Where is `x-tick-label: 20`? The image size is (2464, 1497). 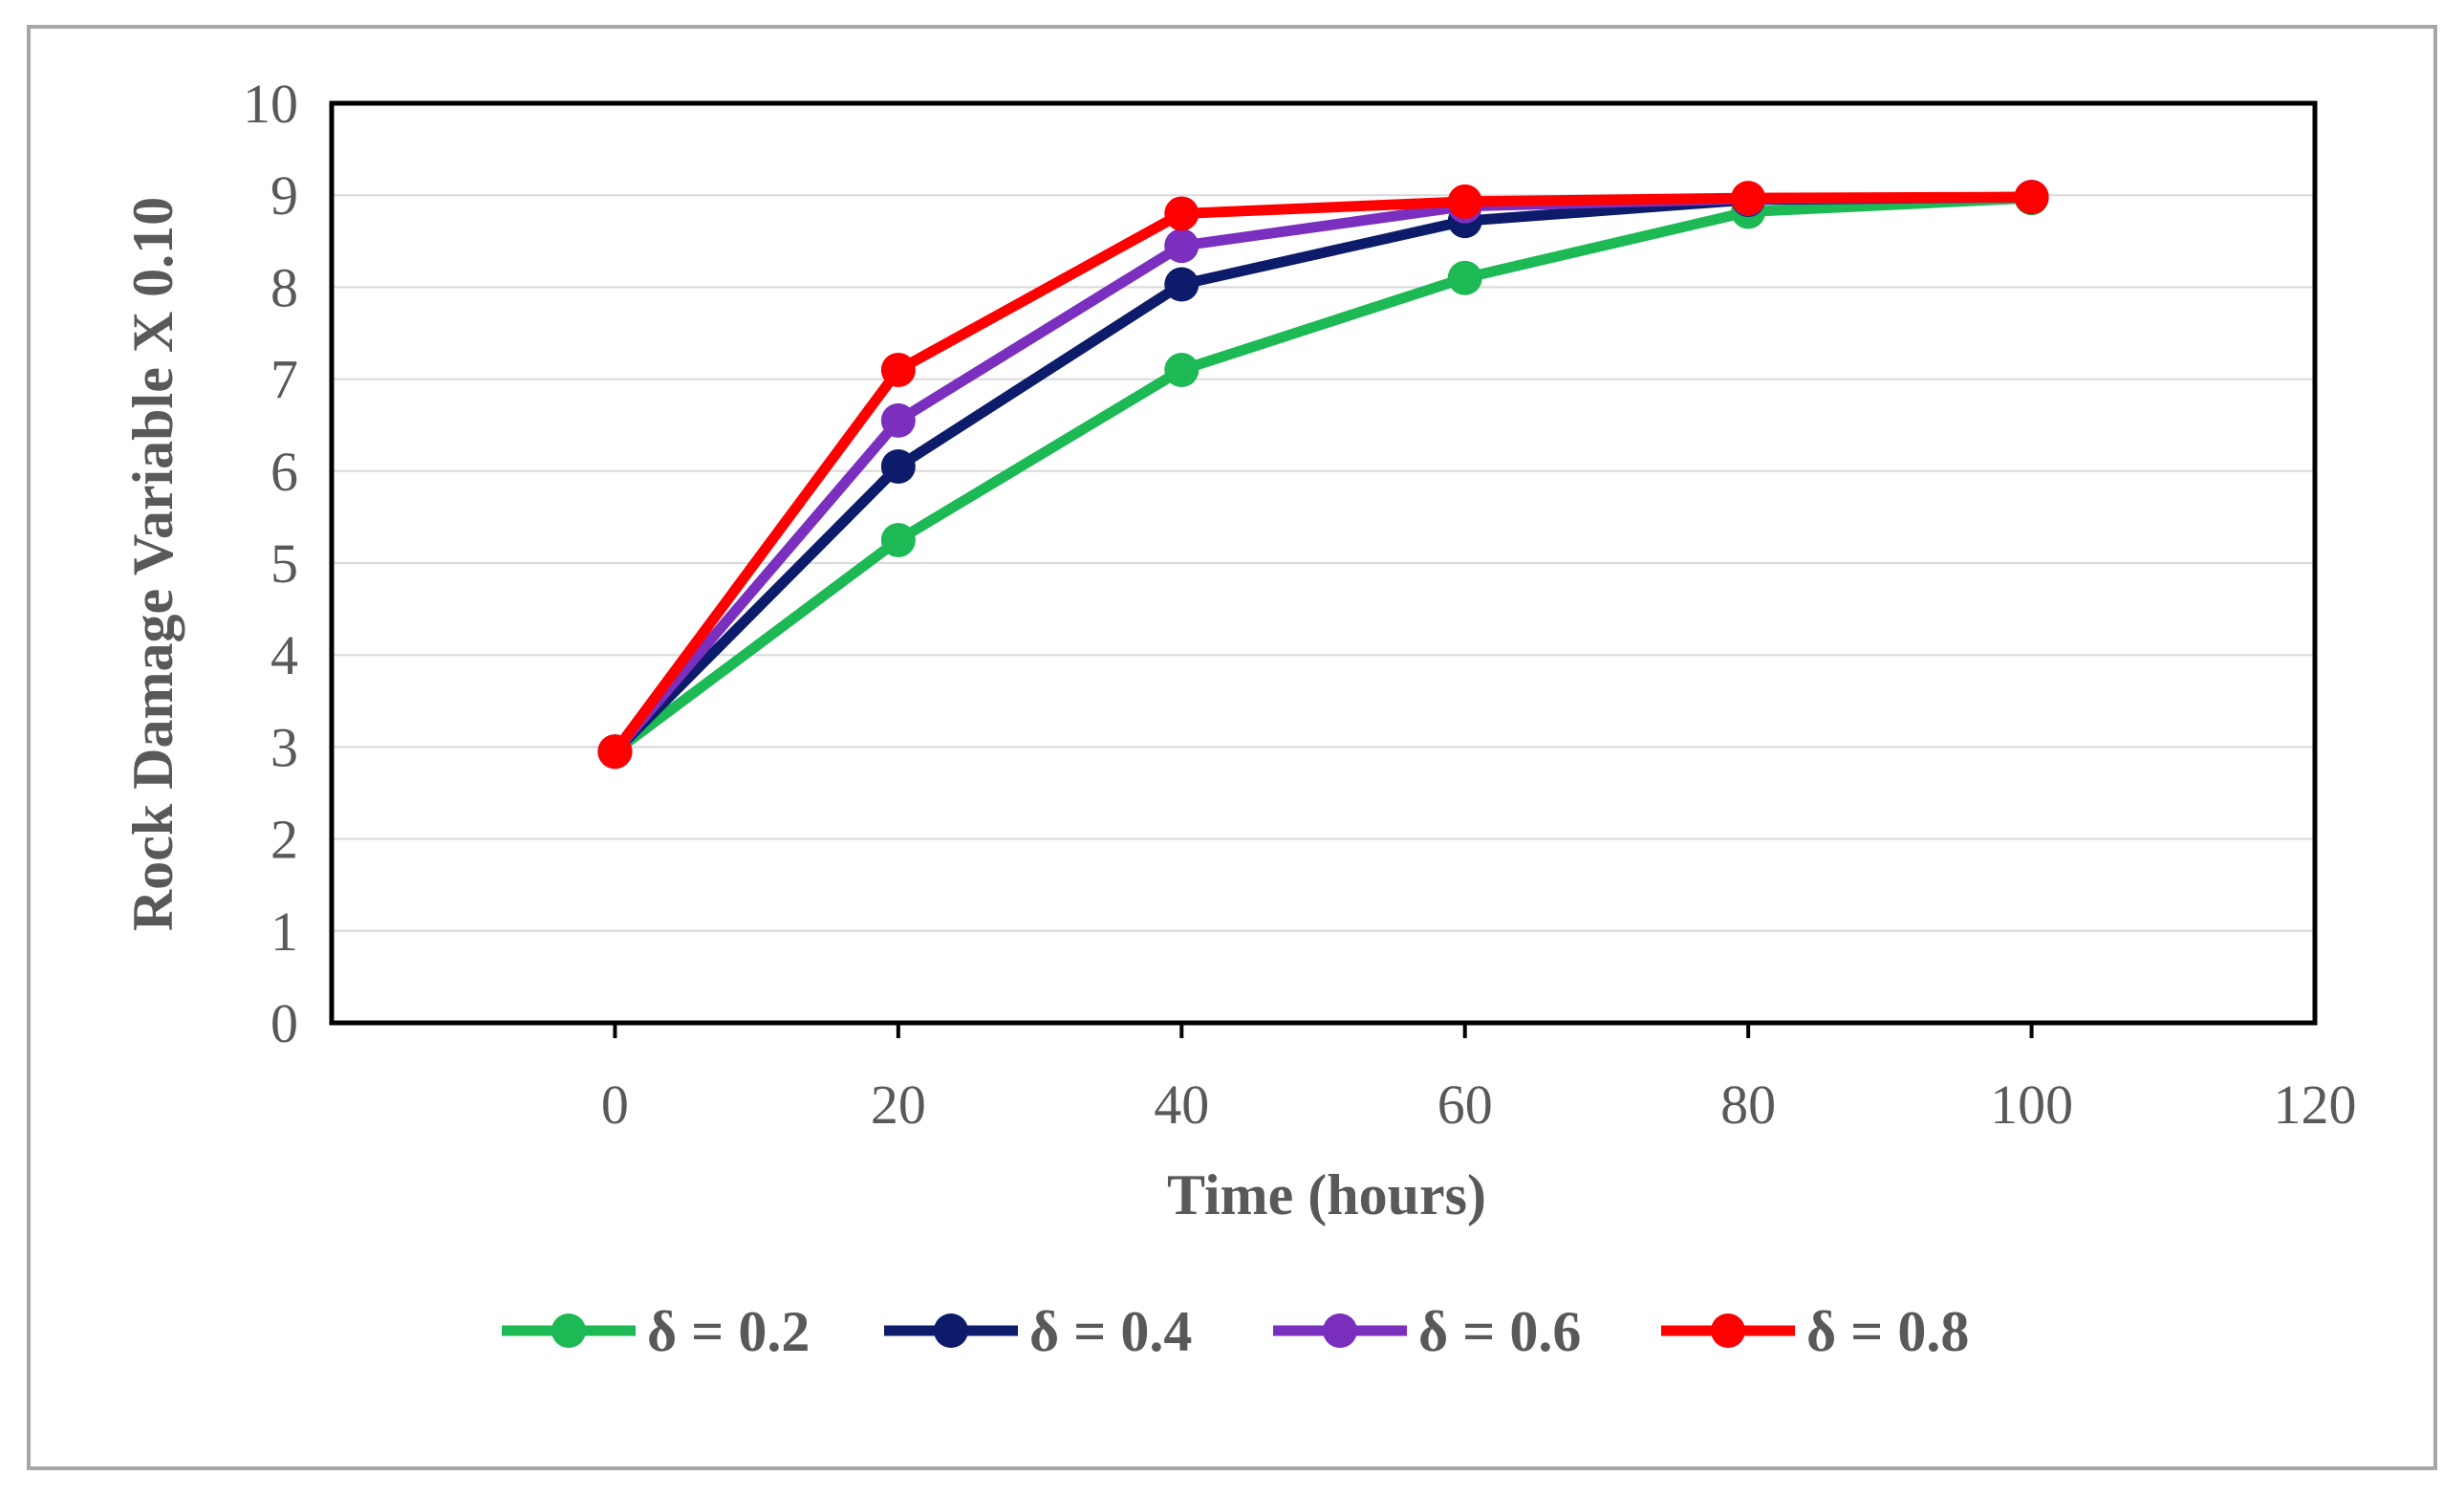
x-tick-label: 20 is located at coordinates (899, 1105).